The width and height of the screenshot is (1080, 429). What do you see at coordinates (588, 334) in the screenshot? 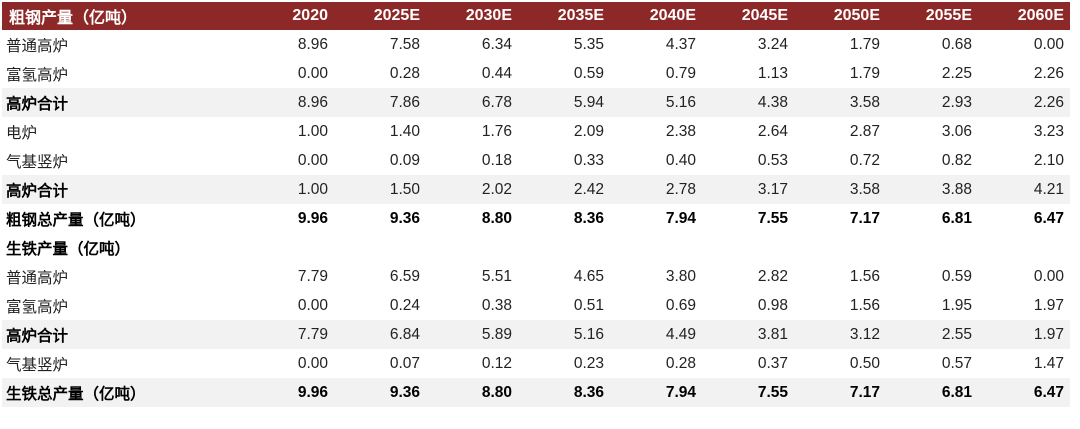
I see `value-cell: 5.16` at bounding box center [588, 334].